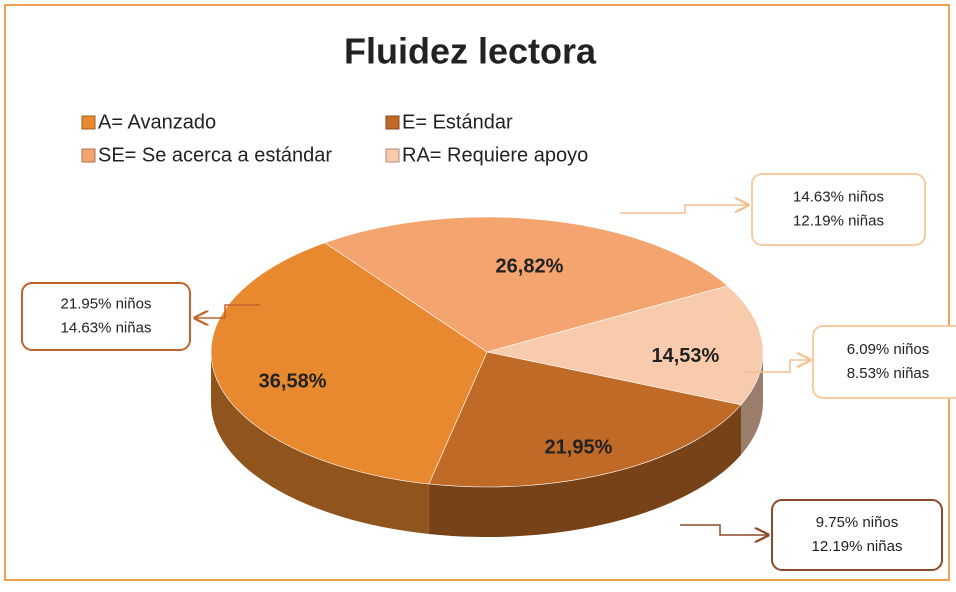 This screenshot has height=592, width=956. What do you see at coordinates (685, 356) in the screenshot?
I see `value-label: 14,53%` at bounding box center [685, 356].